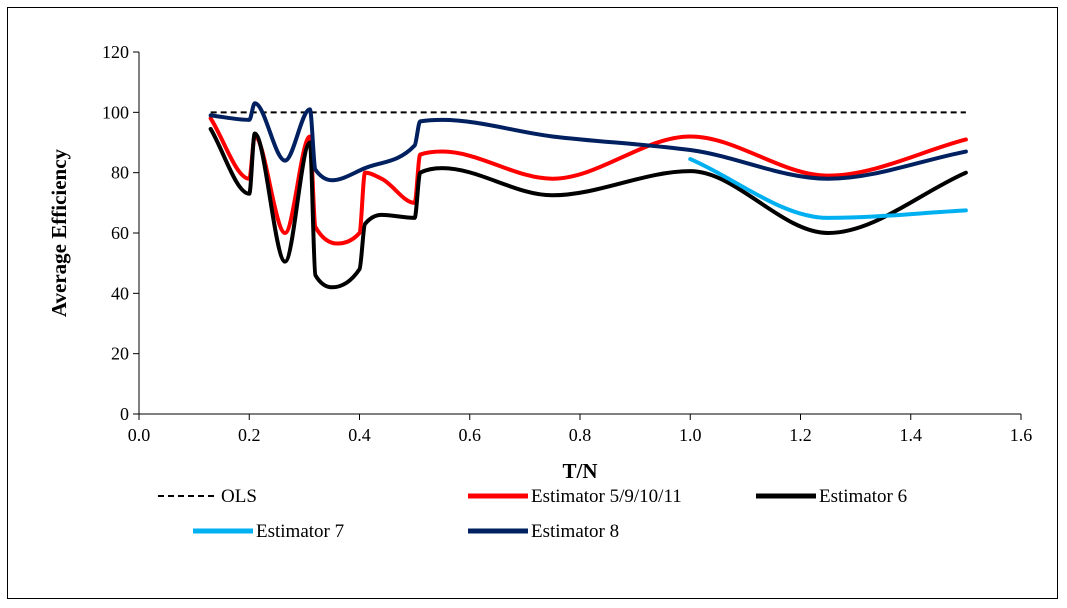 The width and height of the screenshot is (1067, 608). I want to click on y-axis-title: Average Efficiency, so click(59, 232).